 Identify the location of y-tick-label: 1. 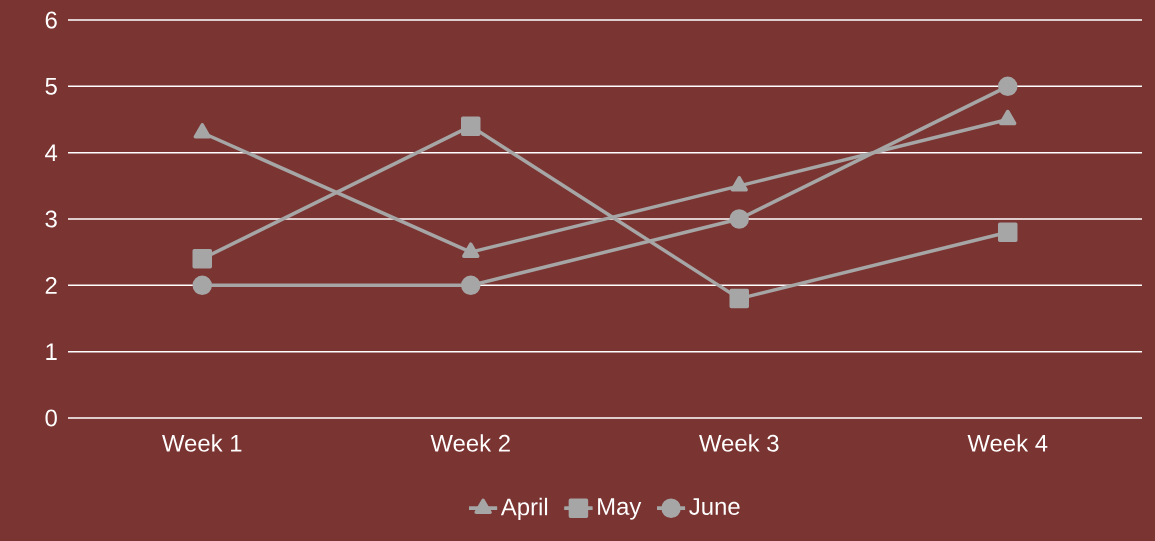
(51, 351).